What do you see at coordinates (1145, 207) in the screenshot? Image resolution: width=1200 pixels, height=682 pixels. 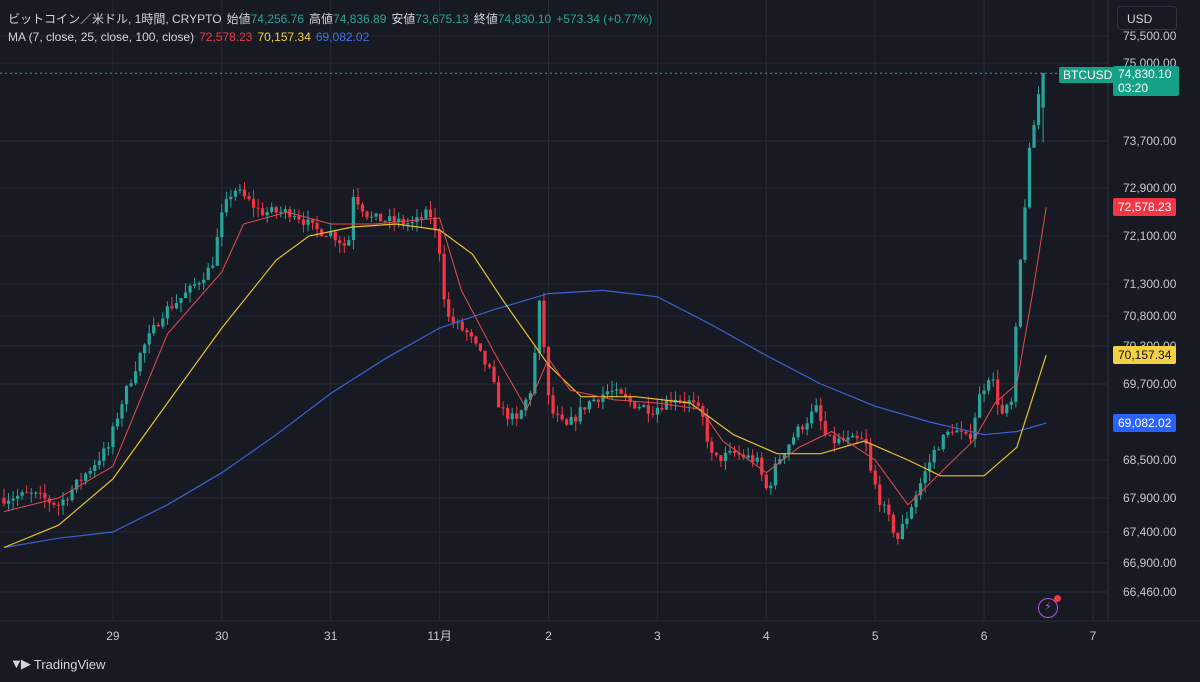 I see `ma7-price-tag: 72,578.23` at bounding box center [1145, 207].